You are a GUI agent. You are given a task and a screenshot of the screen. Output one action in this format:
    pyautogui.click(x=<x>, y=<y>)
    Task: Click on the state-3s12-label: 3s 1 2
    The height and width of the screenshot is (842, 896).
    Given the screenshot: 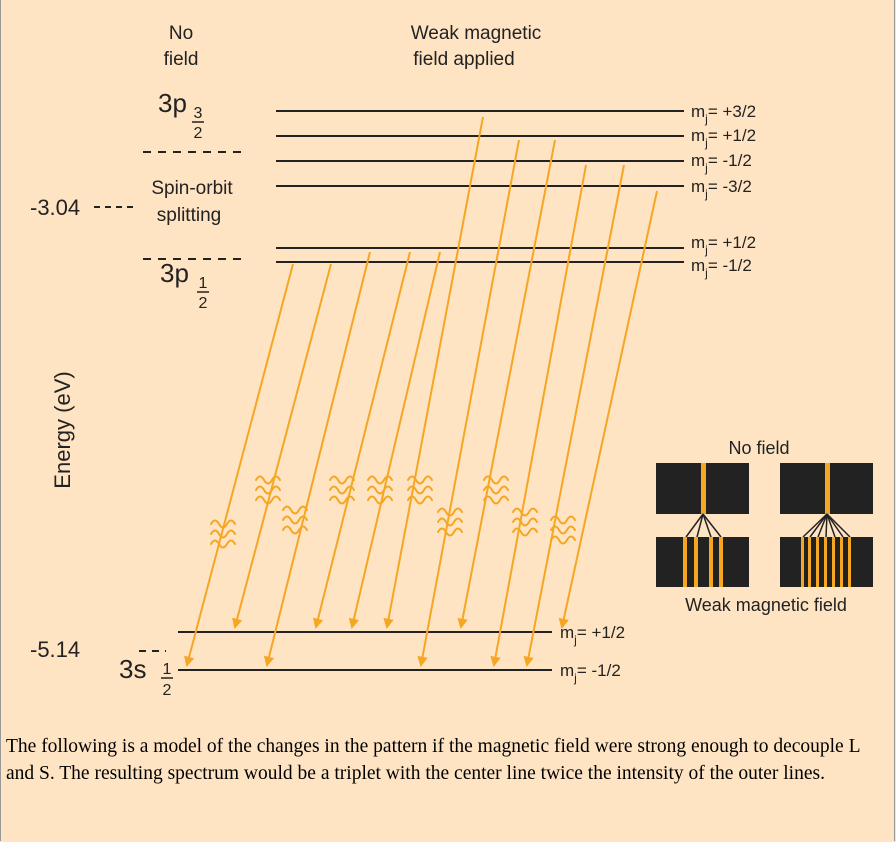 What is the action you would take?
    pyautogui.click(x=146, y=676)
    